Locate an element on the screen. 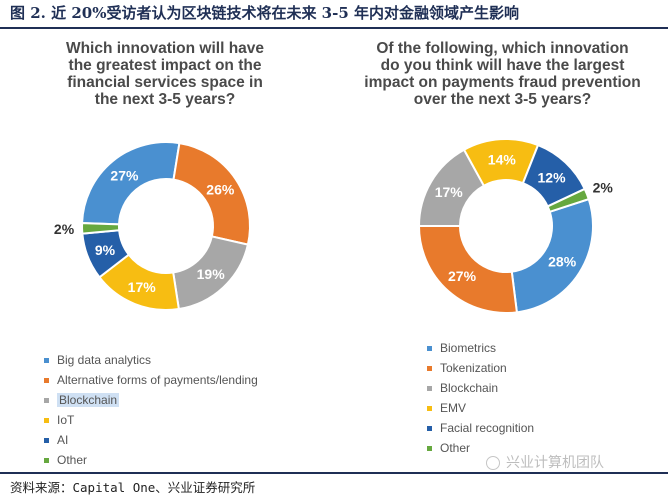 This screenshot has width=668, height=503. wechat-icon is located at coordinates (493, 463).